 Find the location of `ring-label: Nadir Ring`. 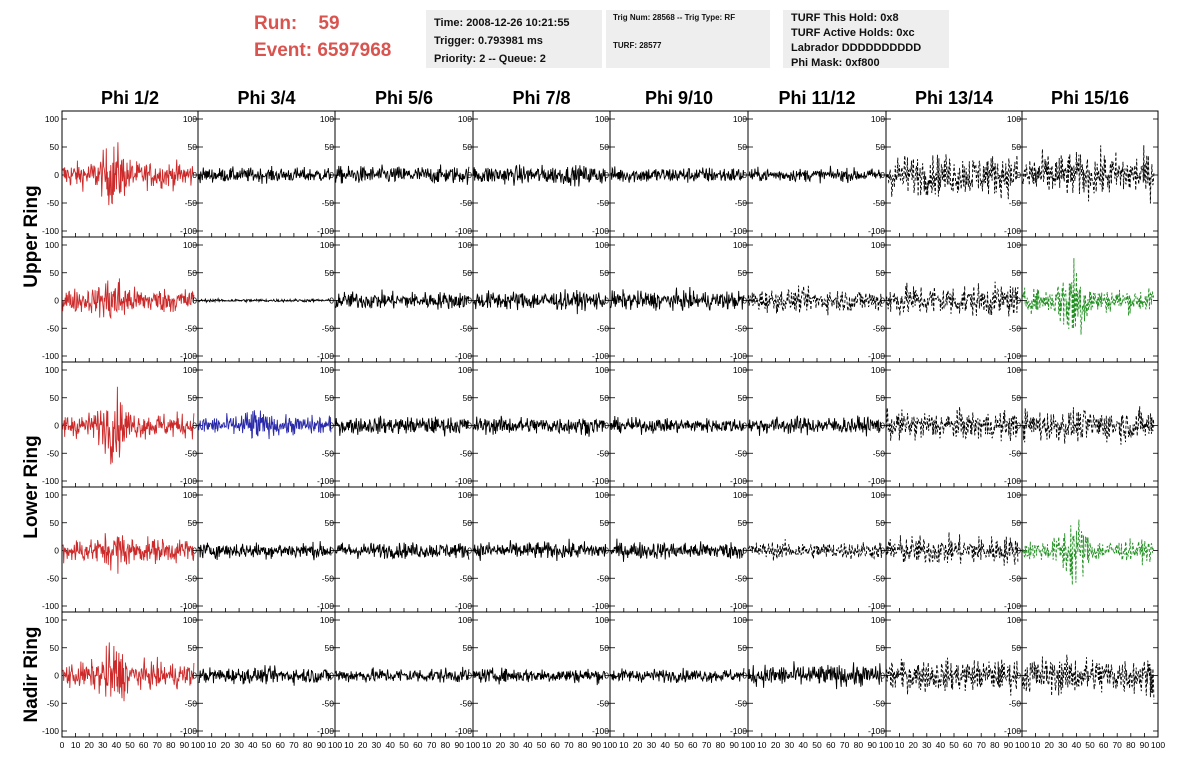

ring-label: Nadir Ring is located at coordinates (31, 674).